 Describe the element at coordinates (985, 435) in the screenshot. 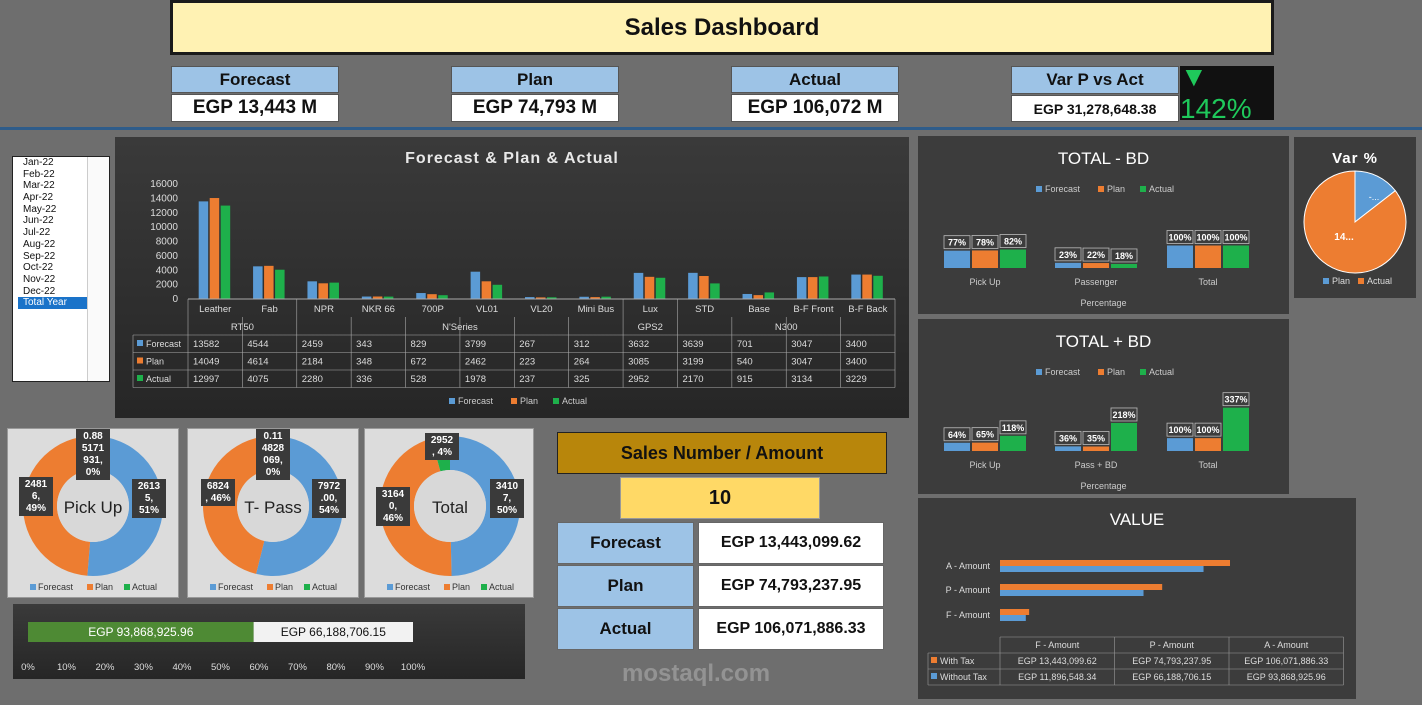

I see `data-label: 65%` at that location.